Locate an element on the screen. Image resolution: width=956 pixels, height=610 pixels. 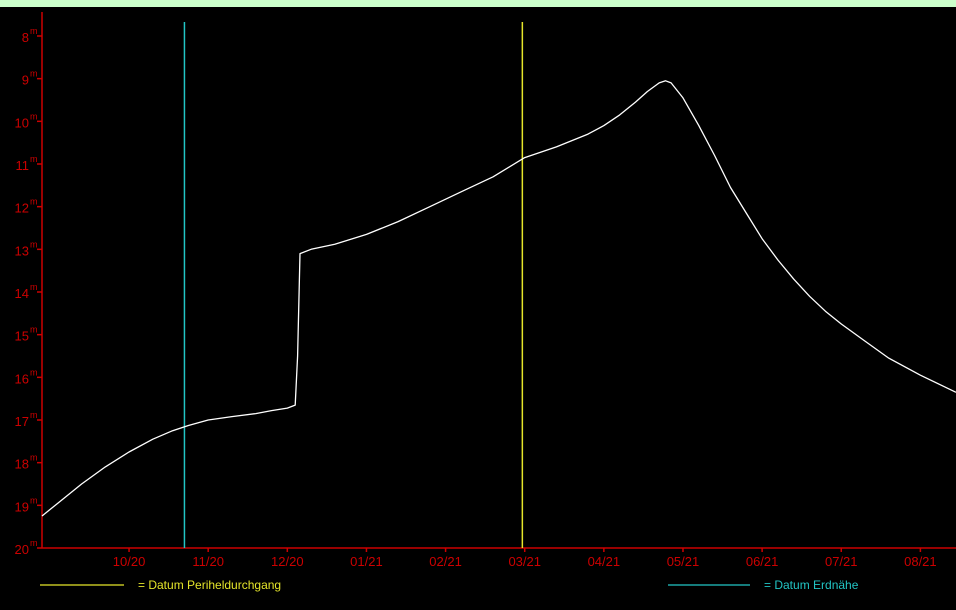
y-tick-label: 19 m is located at coordinates (26, 504).